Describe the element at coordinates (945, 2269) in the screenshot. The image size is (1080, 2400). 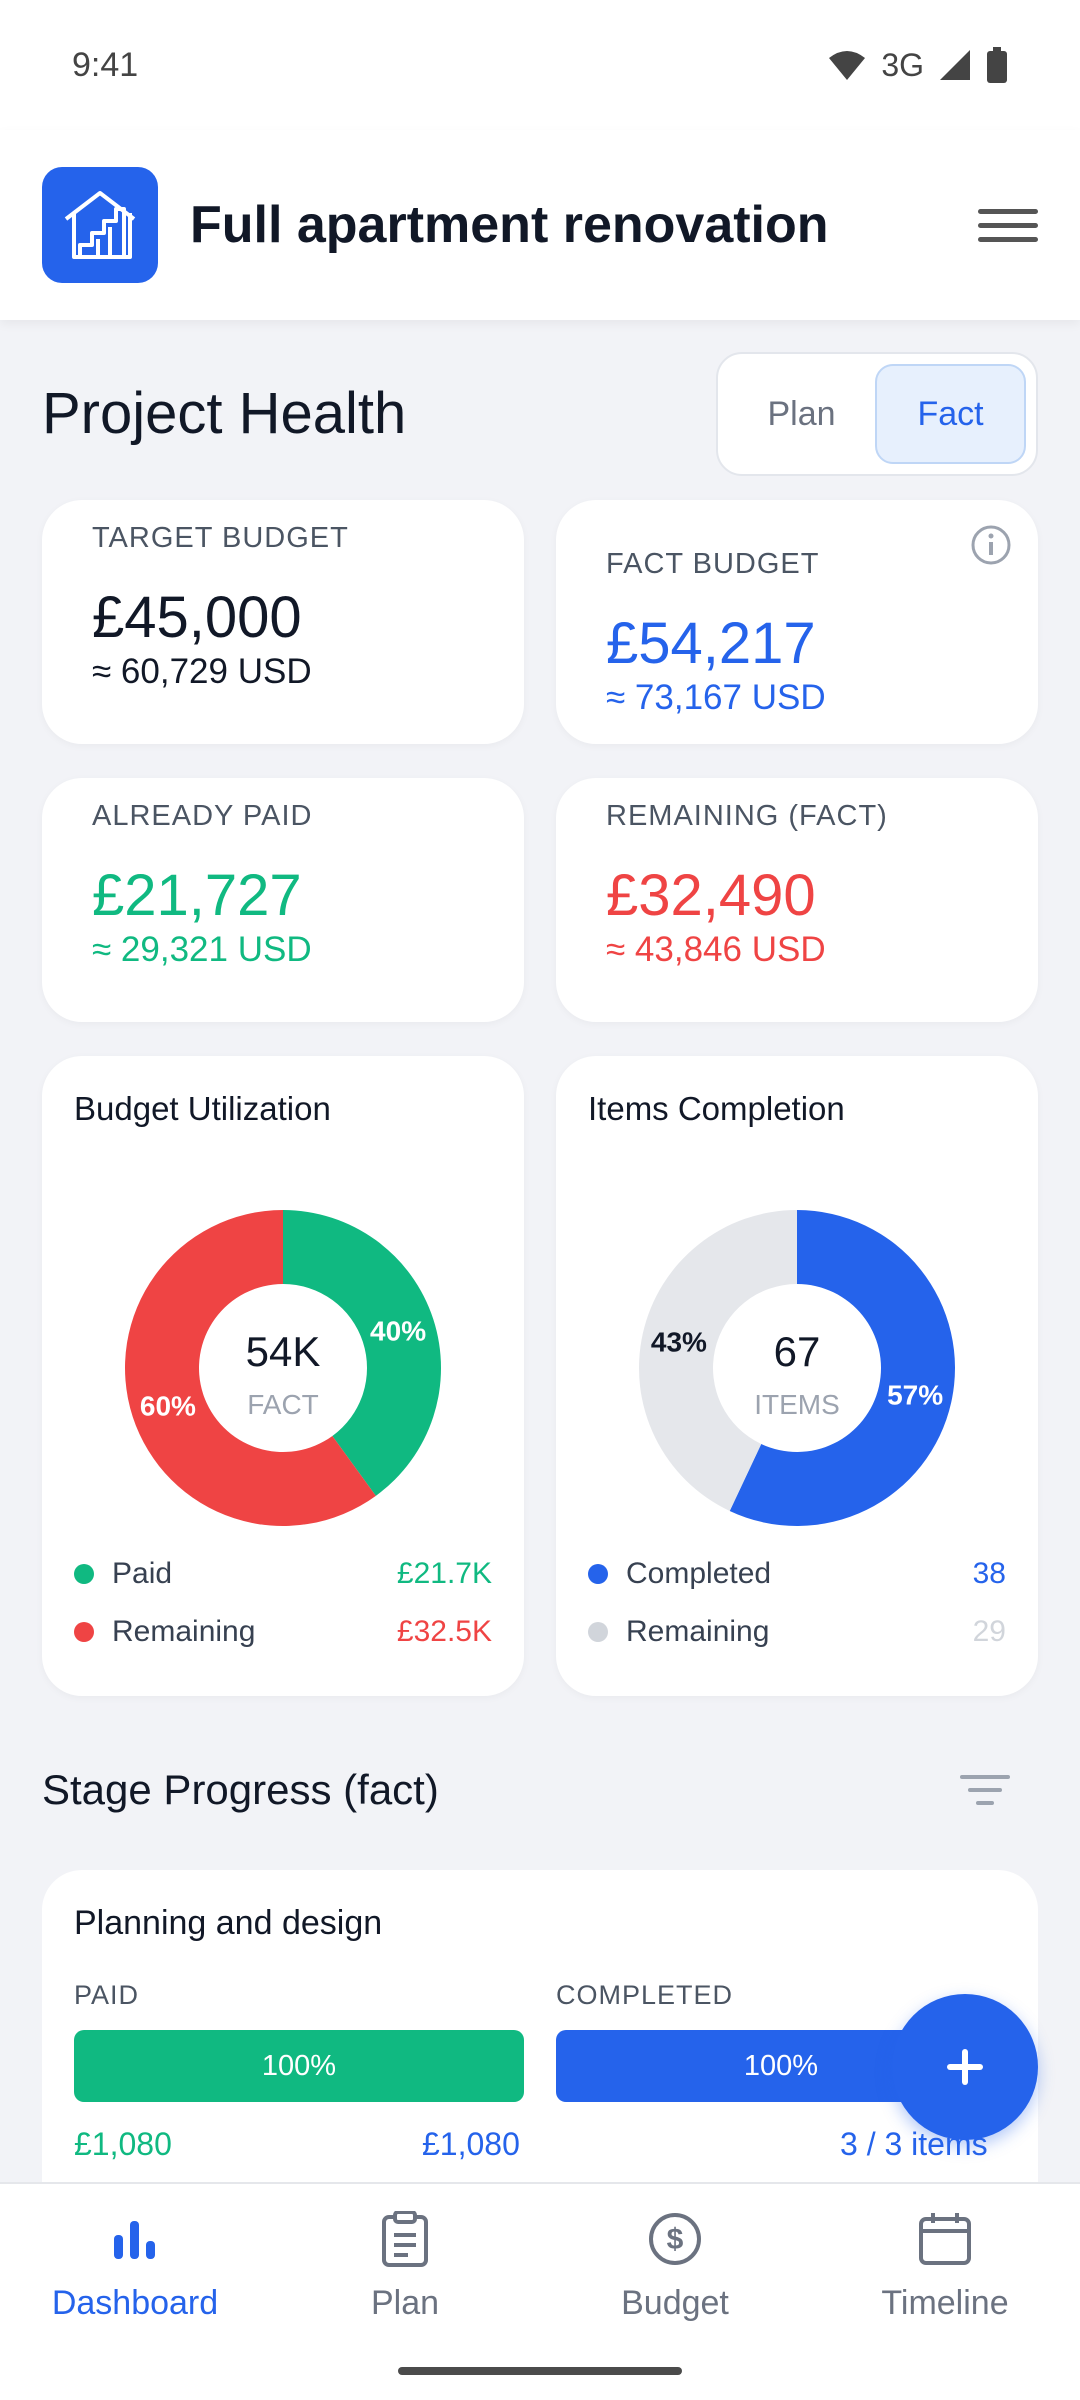
I see `nav-timeline: Timeline` at that location.